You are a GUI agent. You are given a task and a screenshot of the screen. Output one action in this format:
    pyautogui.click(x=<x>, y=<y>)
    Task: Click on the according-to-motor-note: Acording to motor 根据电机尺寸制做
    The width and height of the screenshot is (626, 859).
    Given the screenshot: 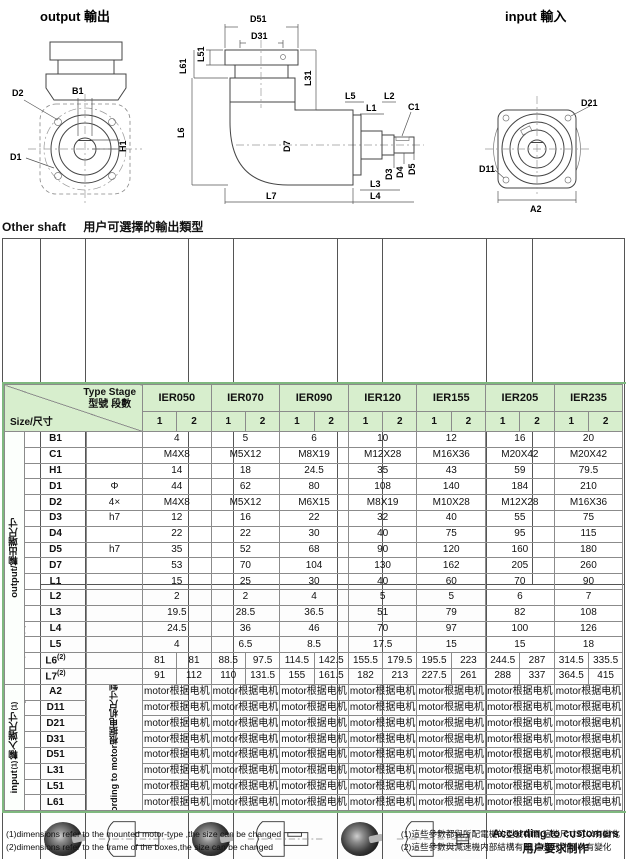 What is the action you would take?
    pyautogui.click(x=114, y=747)
    